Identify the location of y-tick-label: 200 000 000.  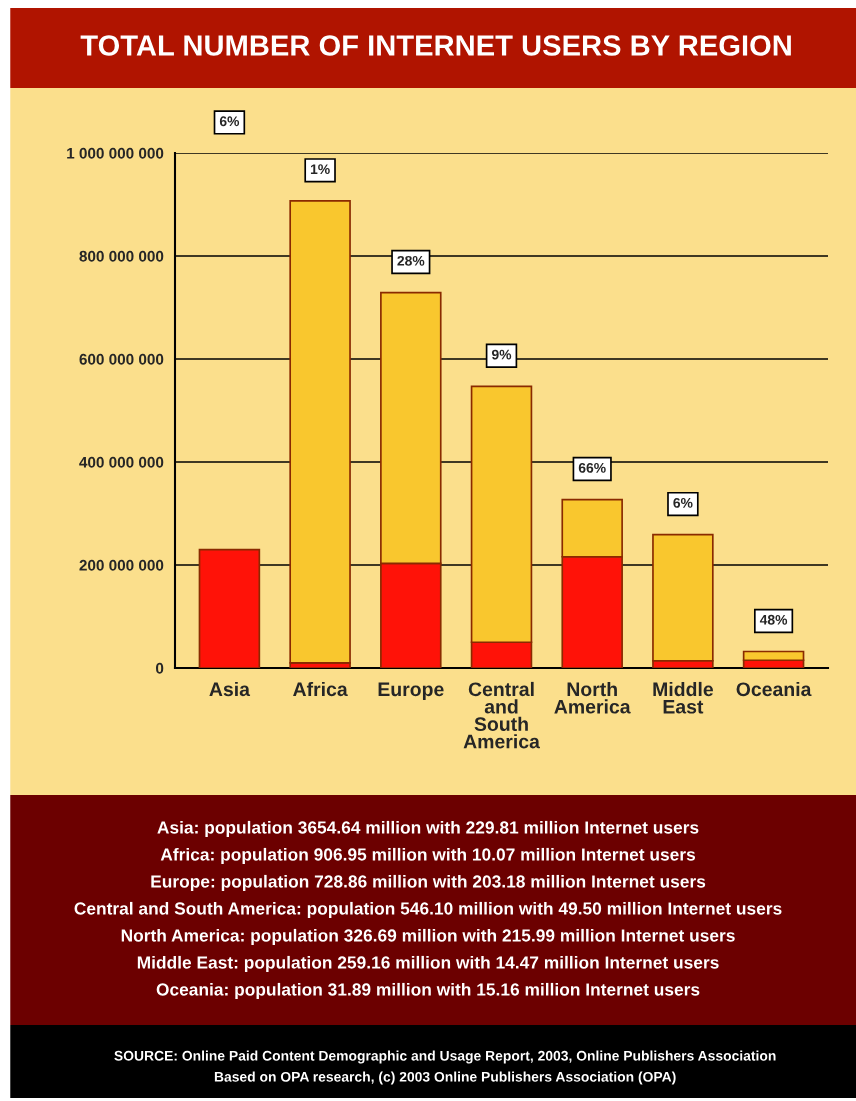
(121, 565).